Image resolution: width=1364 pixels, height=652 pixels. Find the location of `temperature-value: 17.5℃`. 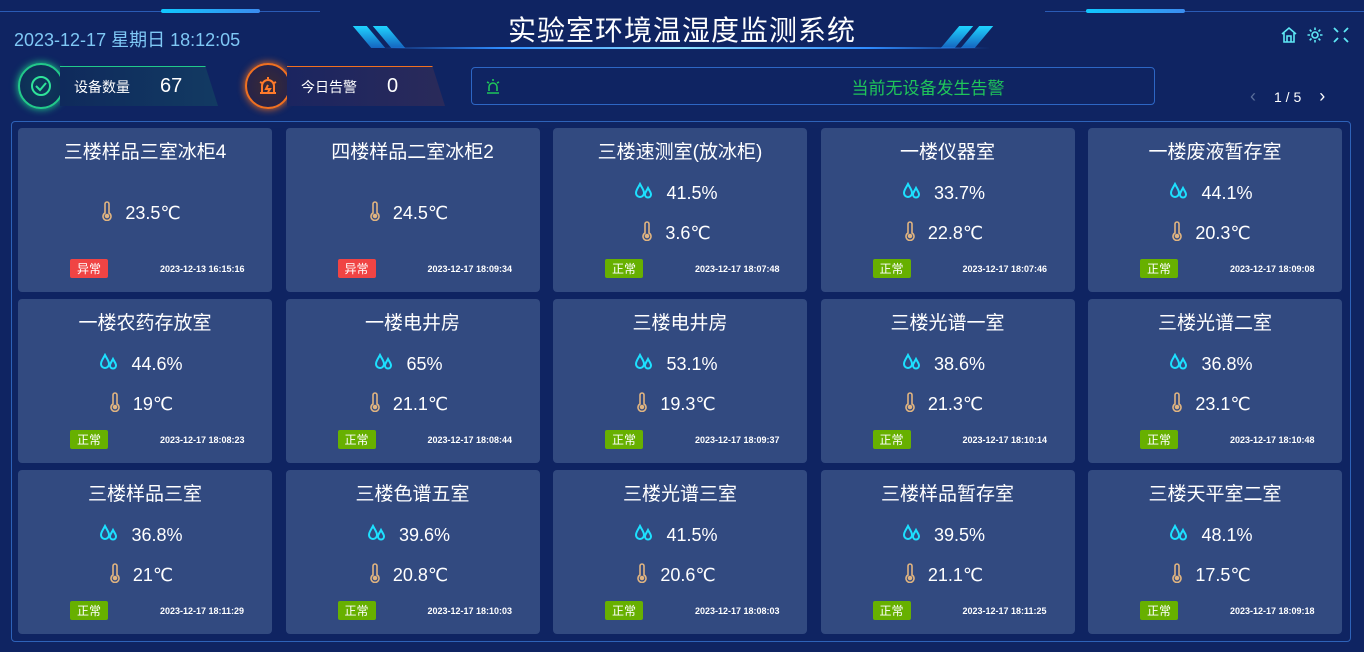

temperature-value: 17.5℃ is located at coordinates (1223, 574).